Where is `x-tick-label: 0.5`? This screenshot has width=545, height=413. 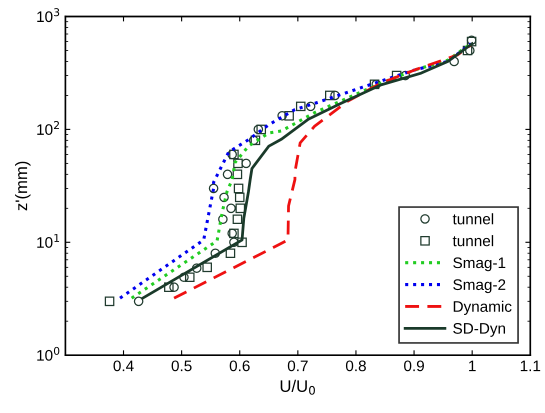
x-tick-label: 0.5 is located at coordinates (182, 366).